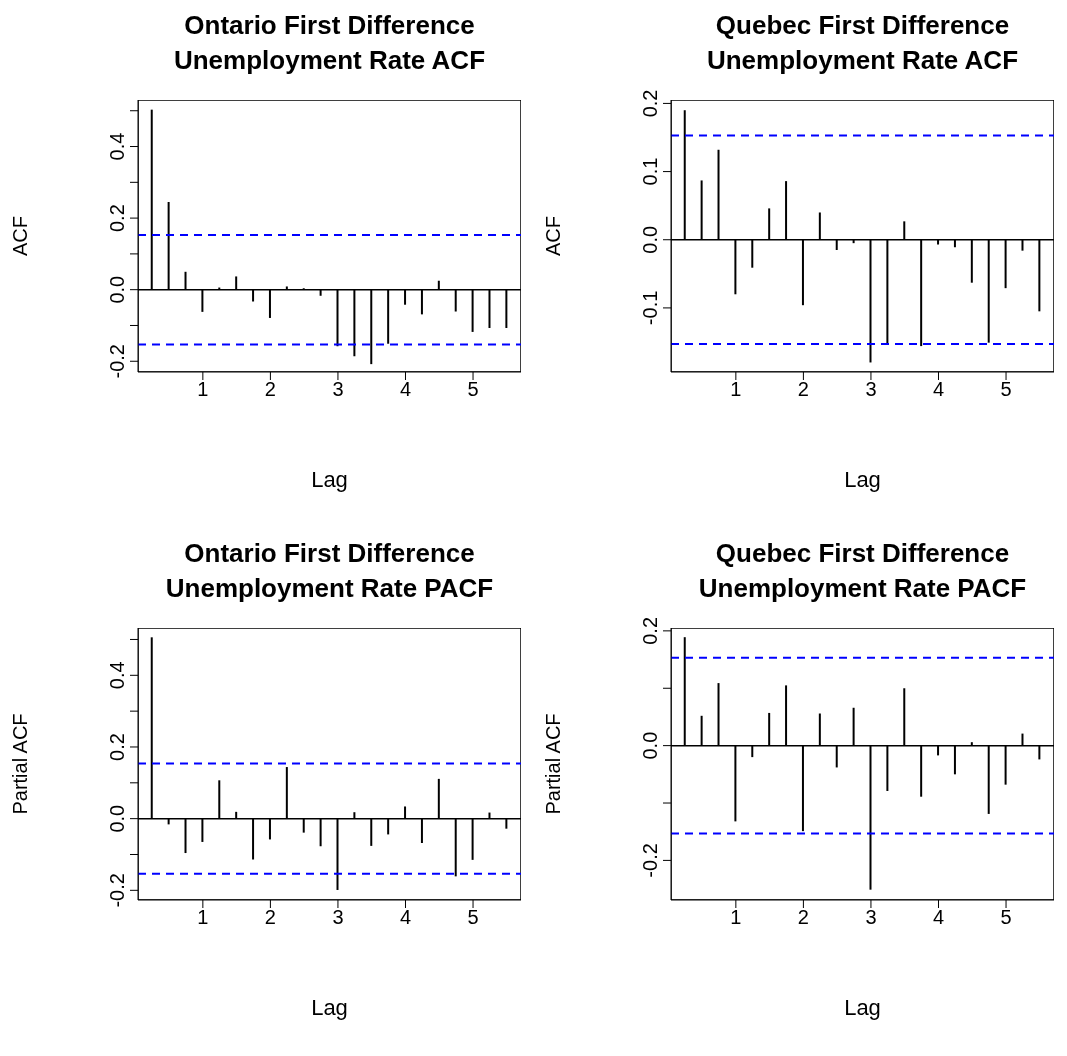 The height and width of the screenshot is (1056, 1067). What do you see at coordinates (329, 571) in the screenshot?
I see `chart-title: Ontario First Difference Unemployment Rate PACF` at bounding box center [329, 571].